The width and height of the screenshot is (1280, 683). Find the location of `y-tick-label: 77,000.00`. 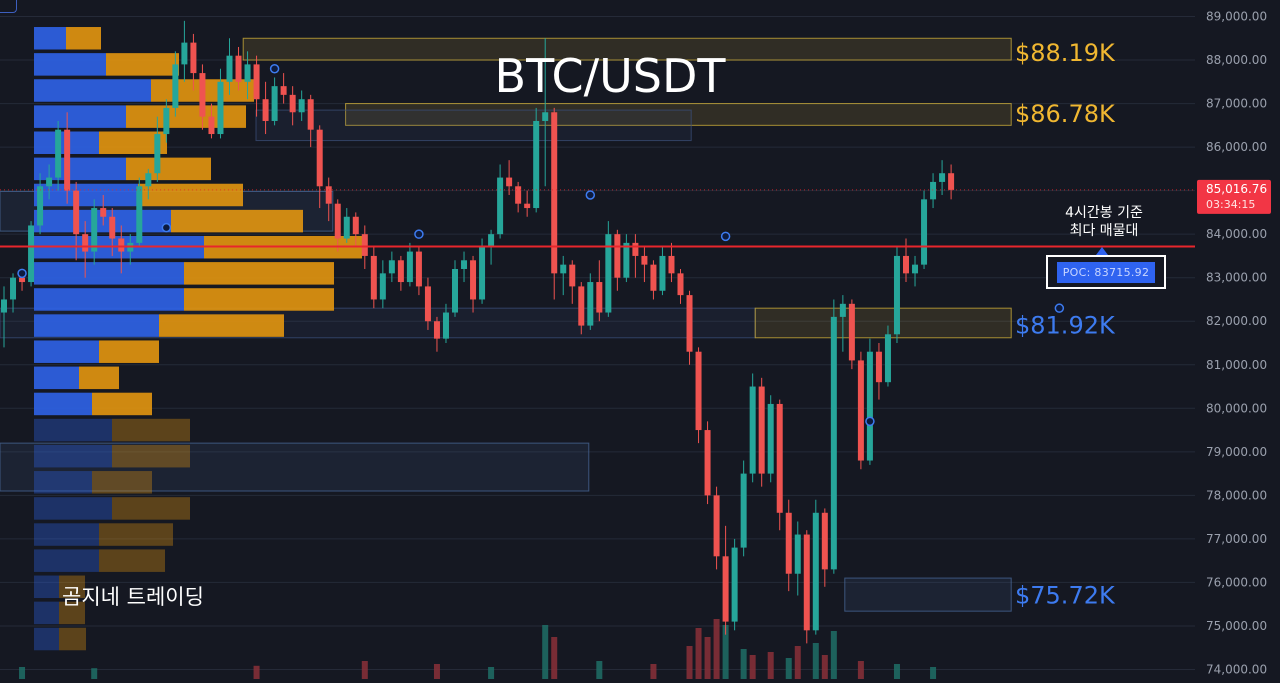

y-tick-label: 77,000.00 is located at coordinates (1236, 539).